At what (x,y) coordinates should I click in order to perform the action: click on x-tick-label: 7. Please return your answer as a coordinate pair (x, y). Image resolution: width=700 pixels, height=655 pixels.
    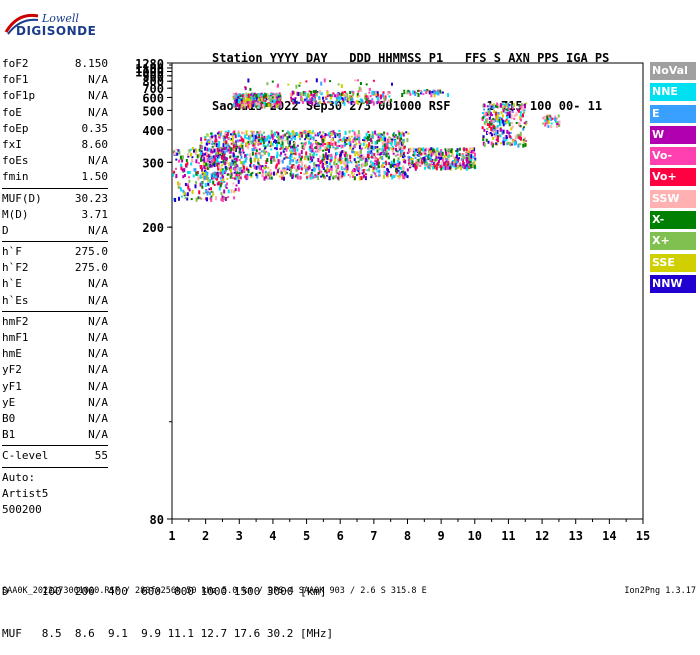
    Looking at the image, I should click on (373, 536).